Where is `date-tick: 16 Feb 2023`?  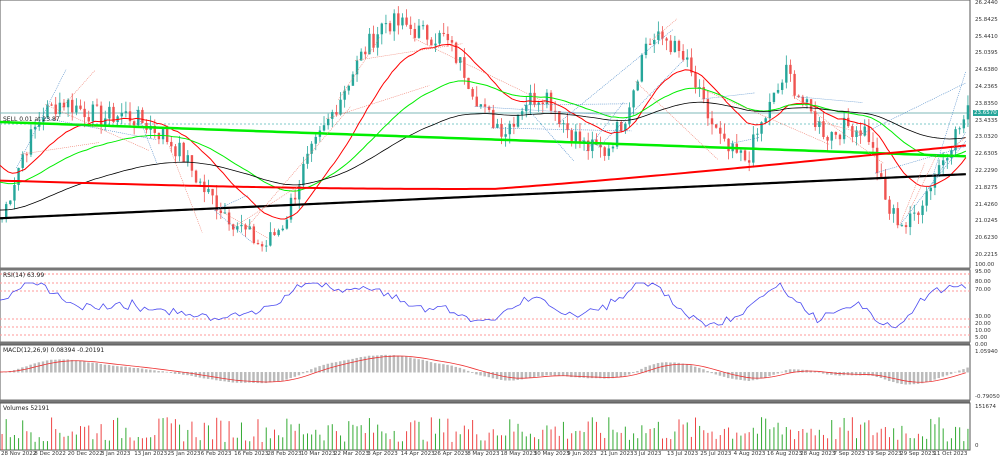
date-tick: 16 Feb 2023 is located at coordinates (251, 454).